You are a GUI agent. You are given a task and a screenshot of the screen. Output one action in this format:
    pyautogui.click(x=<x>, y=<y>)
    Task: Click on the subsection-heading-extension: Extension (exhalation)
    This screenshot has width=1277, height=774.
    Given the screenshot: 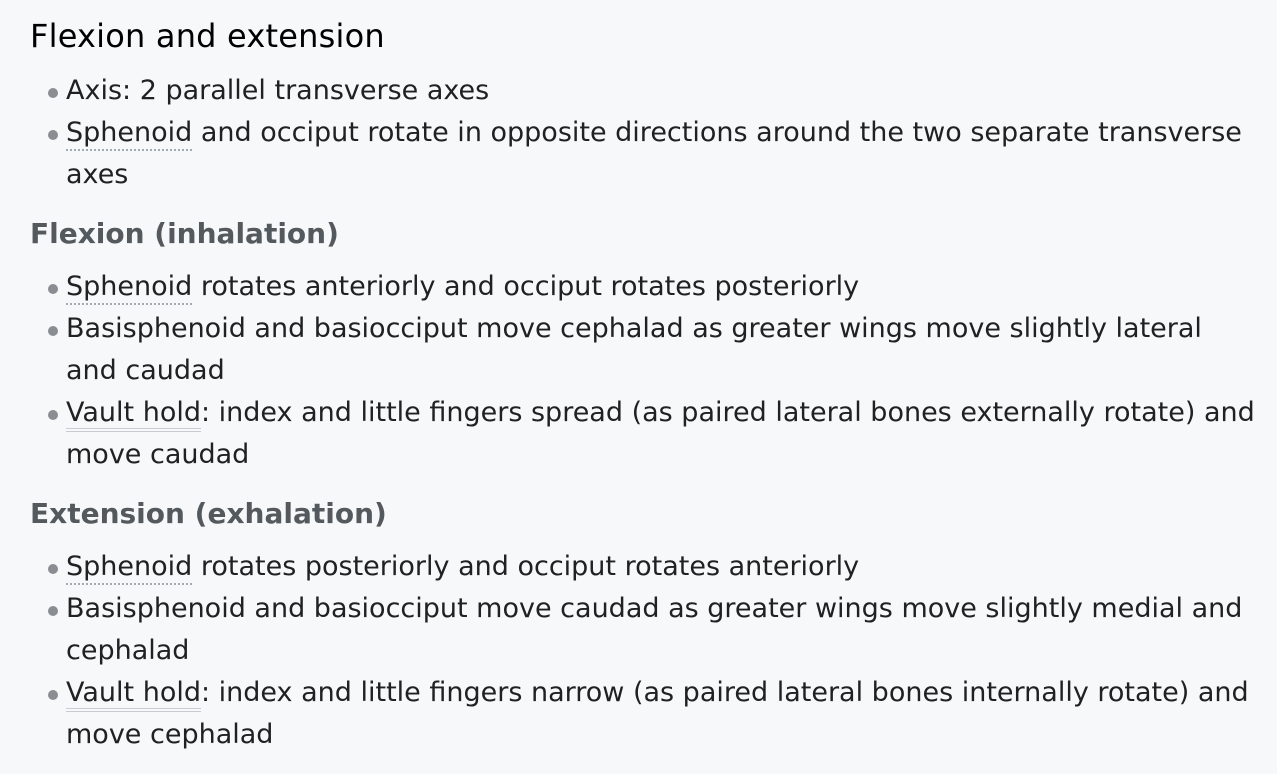 What is the action you would take?
    pyautogui.click(x=208, y=513)
    